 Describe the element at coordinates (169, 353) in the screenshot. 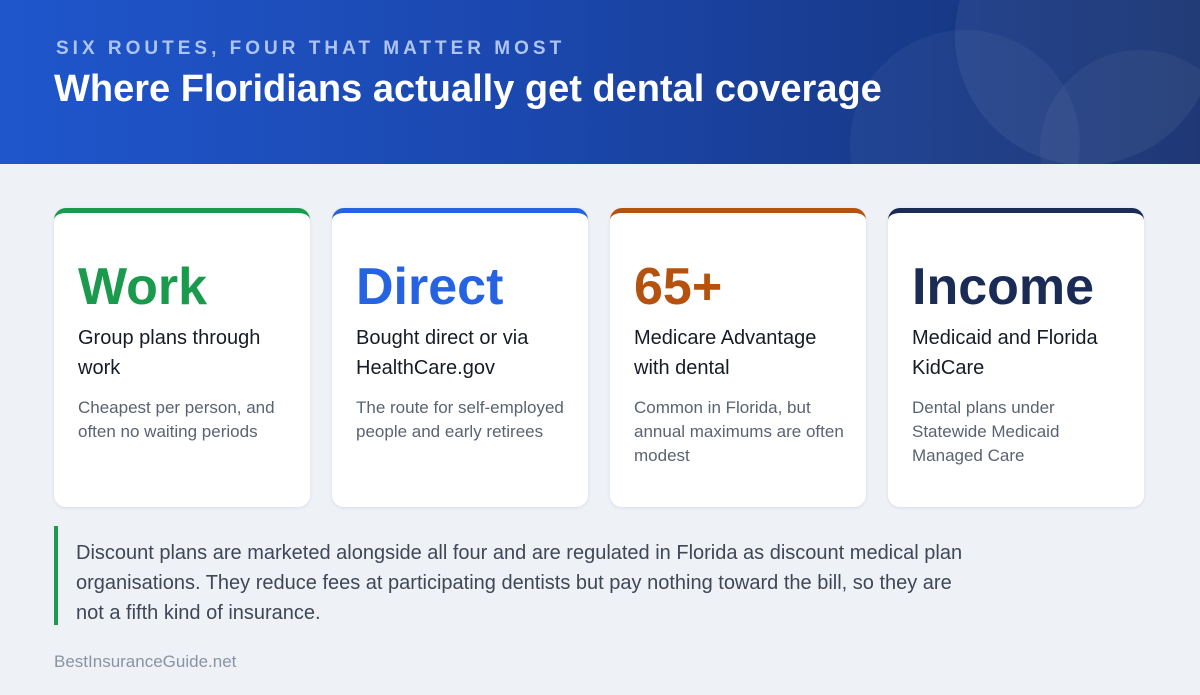

I see `card-subtitle: Group plans through work` at that location.